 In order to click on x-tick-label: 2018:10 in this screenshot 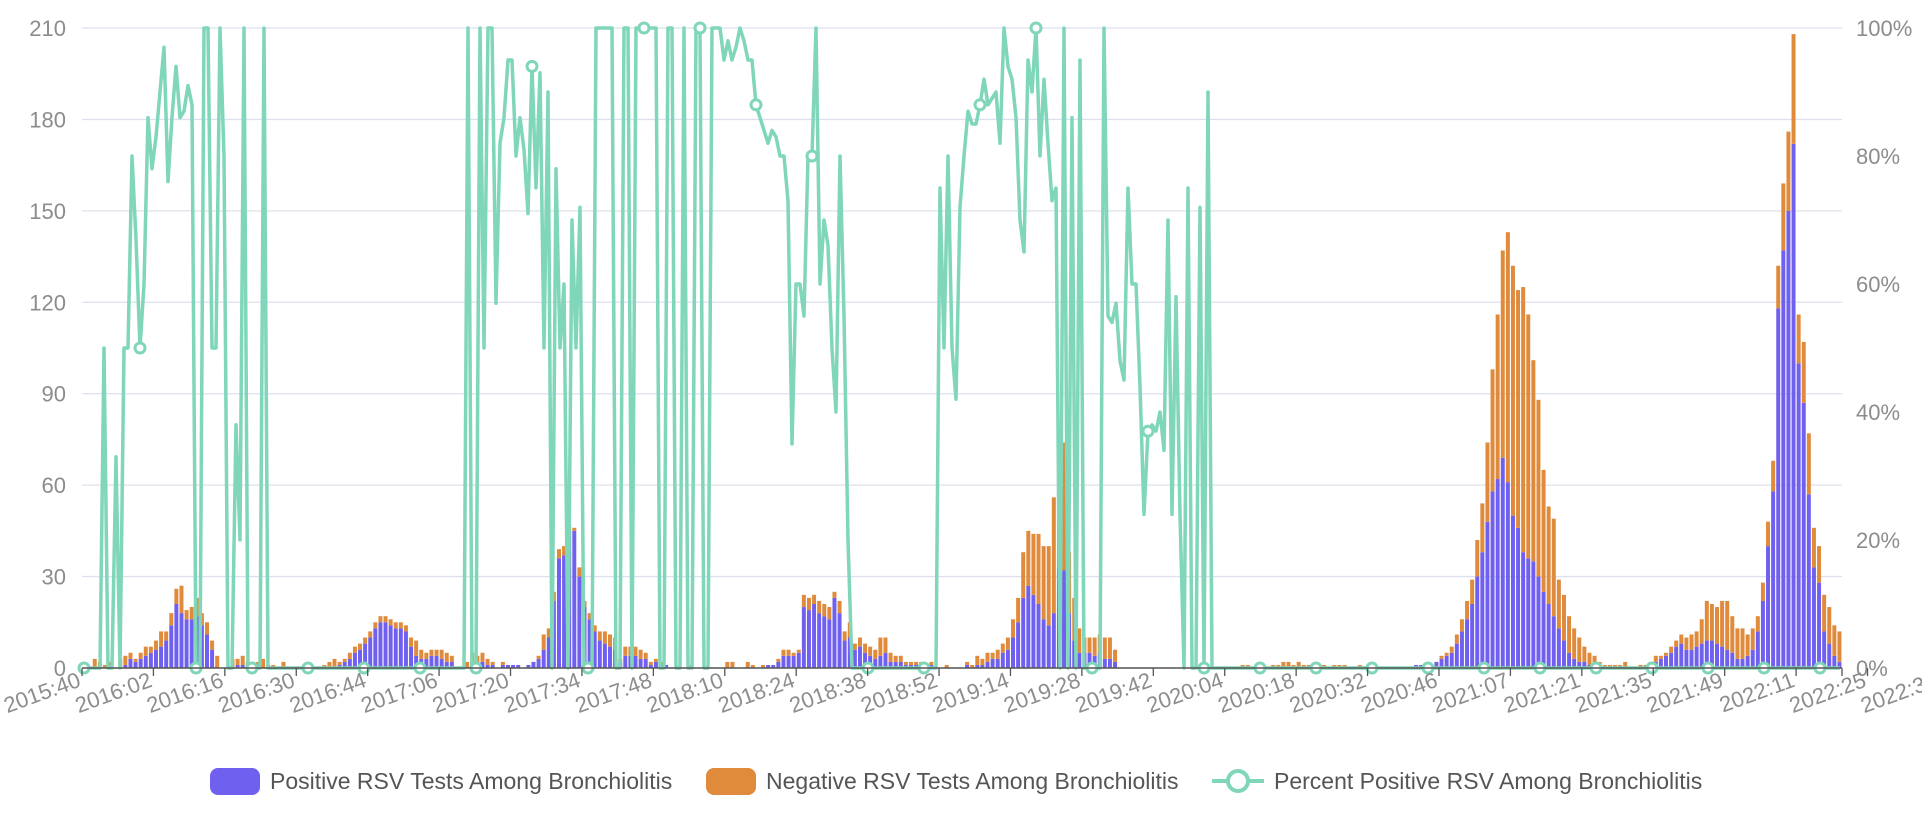, I will do `click(684, 692)`.